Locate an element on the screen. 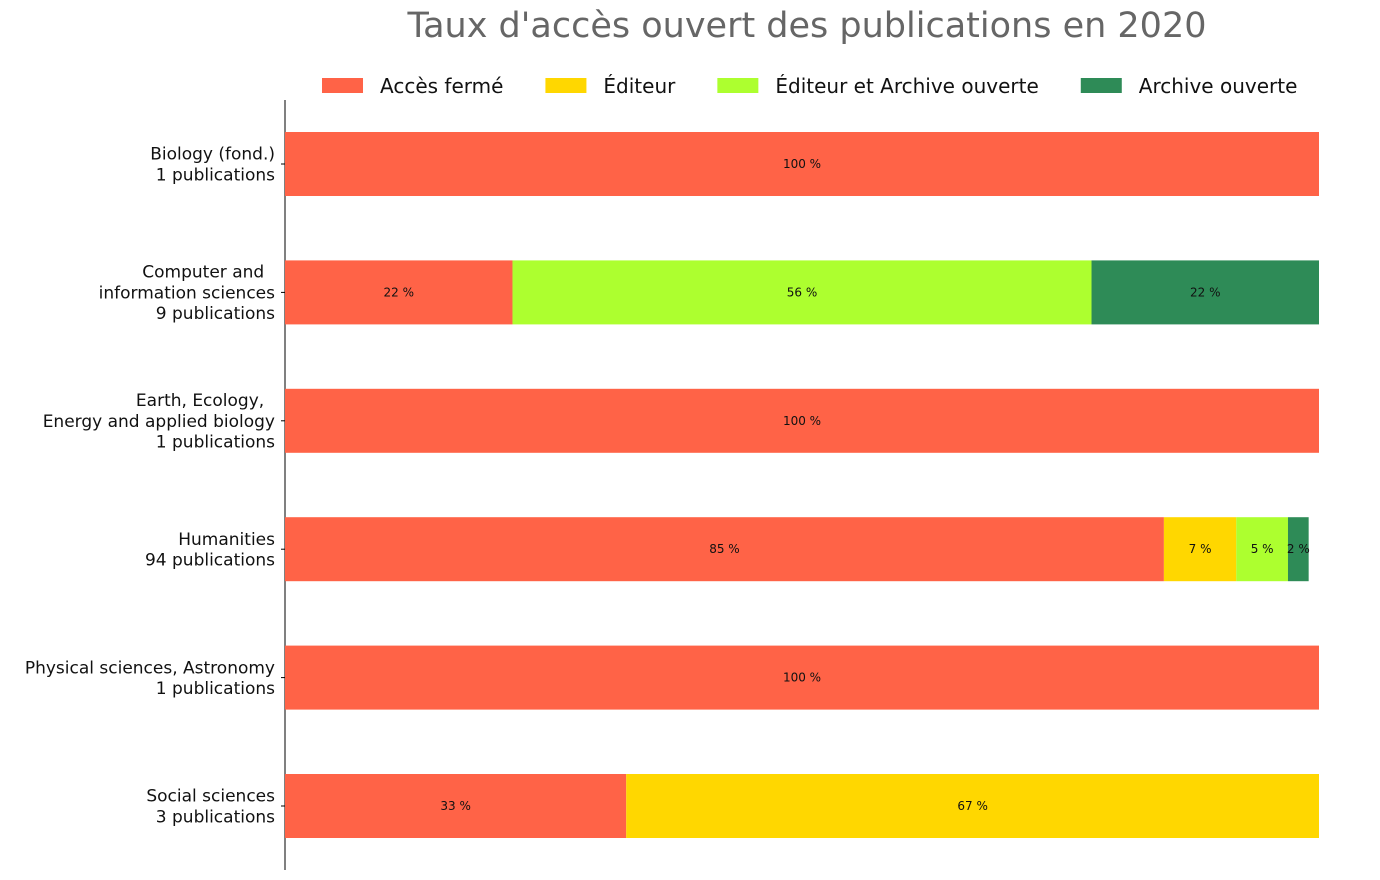 This screenshot has height=880, width=1380. y-tick-label: Biology (fond.) 1 publications is located at coordinates (212, 165).